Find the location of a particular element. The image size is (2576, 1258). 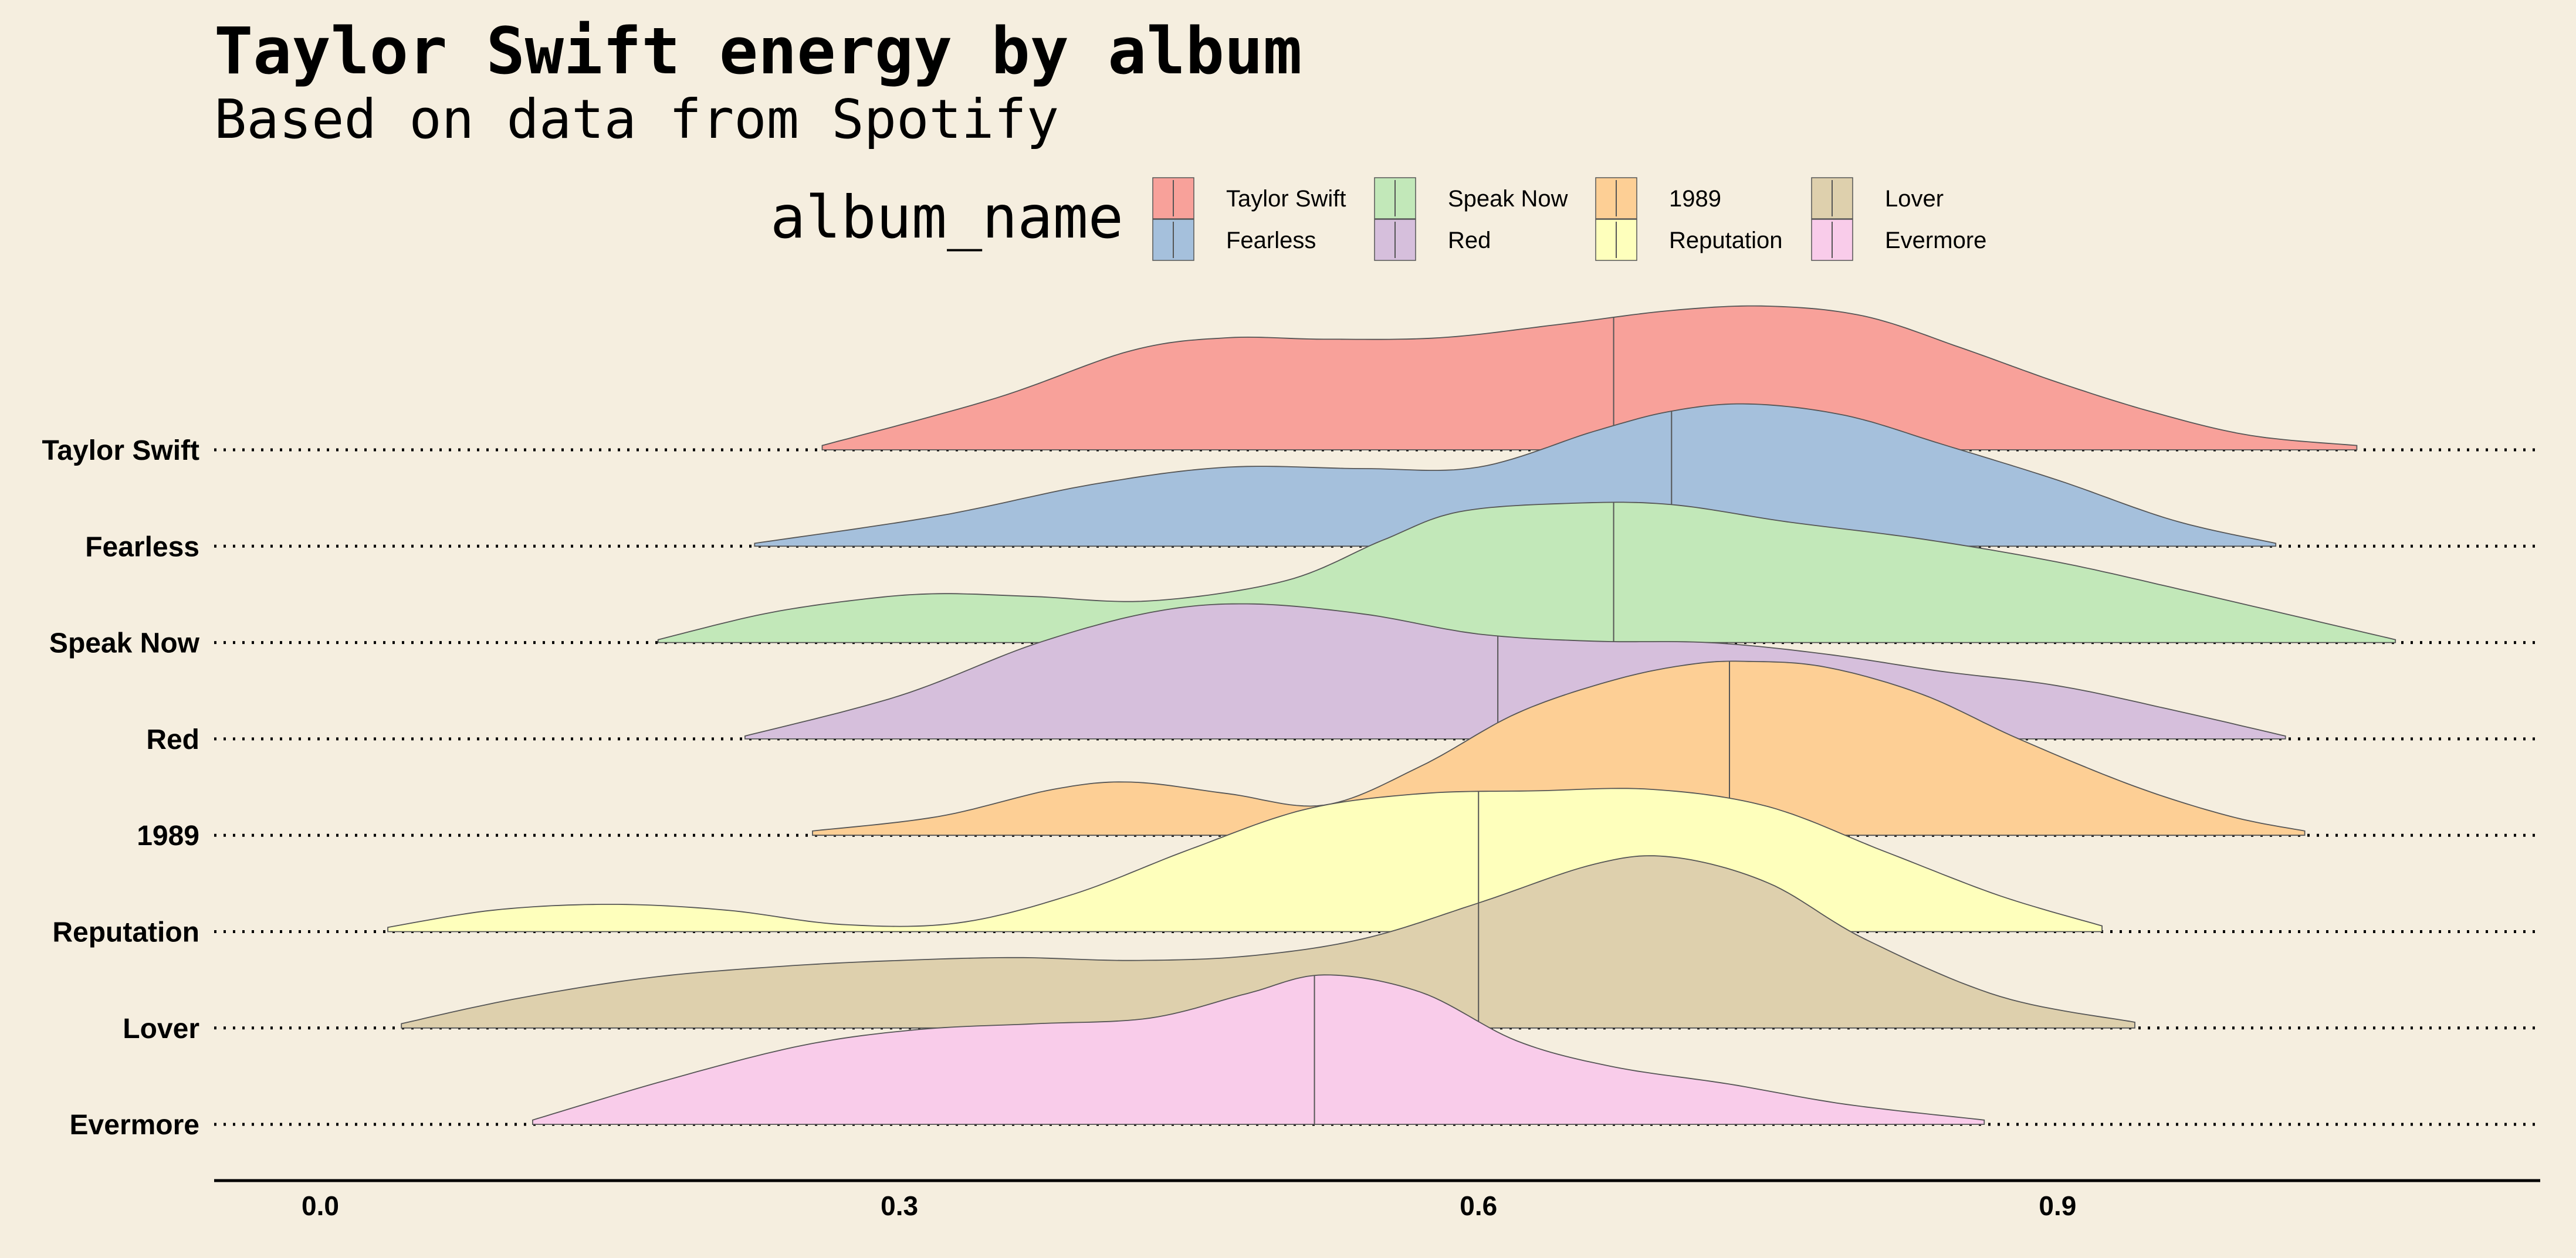

x-tick-label: 0.3 is located at coordinates (899, 1206).